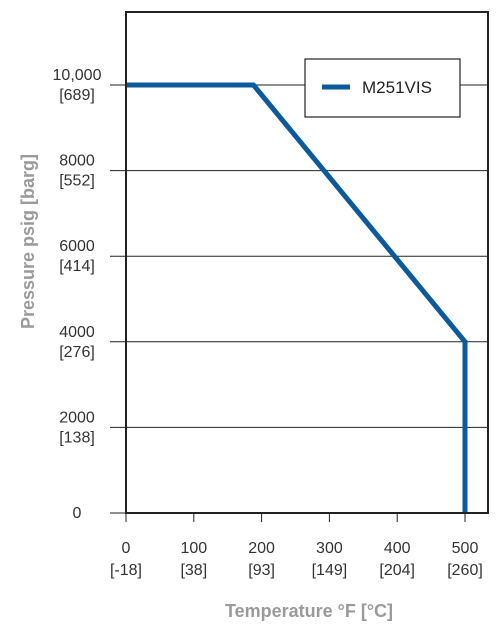  What do you see at coordinates (77, 75) in the screenshot?
I see `y-tick-label: 10,000` at bounding box center [77, 75].